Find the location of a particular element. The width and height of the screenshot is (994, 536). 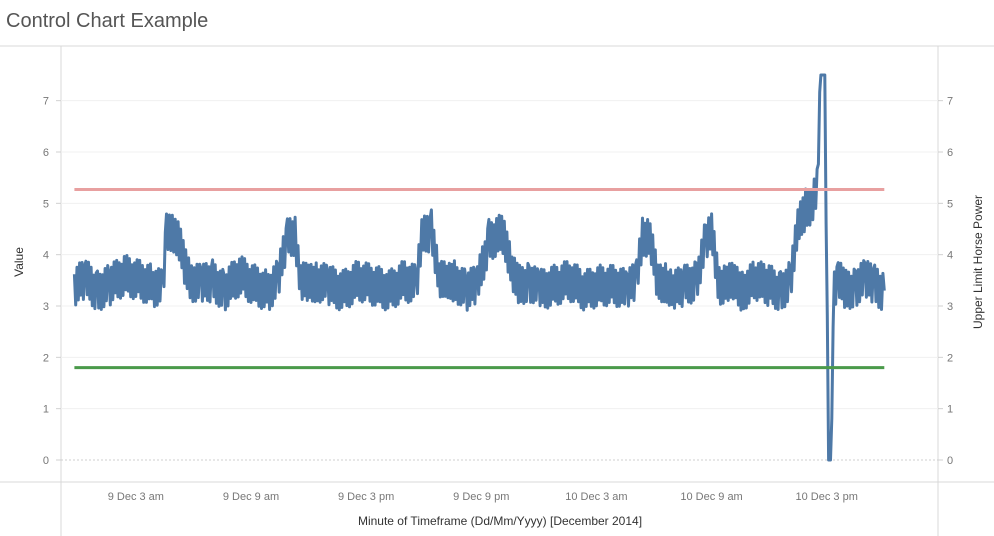

y-tick-label: 3 is located at coordinates (46, 307).